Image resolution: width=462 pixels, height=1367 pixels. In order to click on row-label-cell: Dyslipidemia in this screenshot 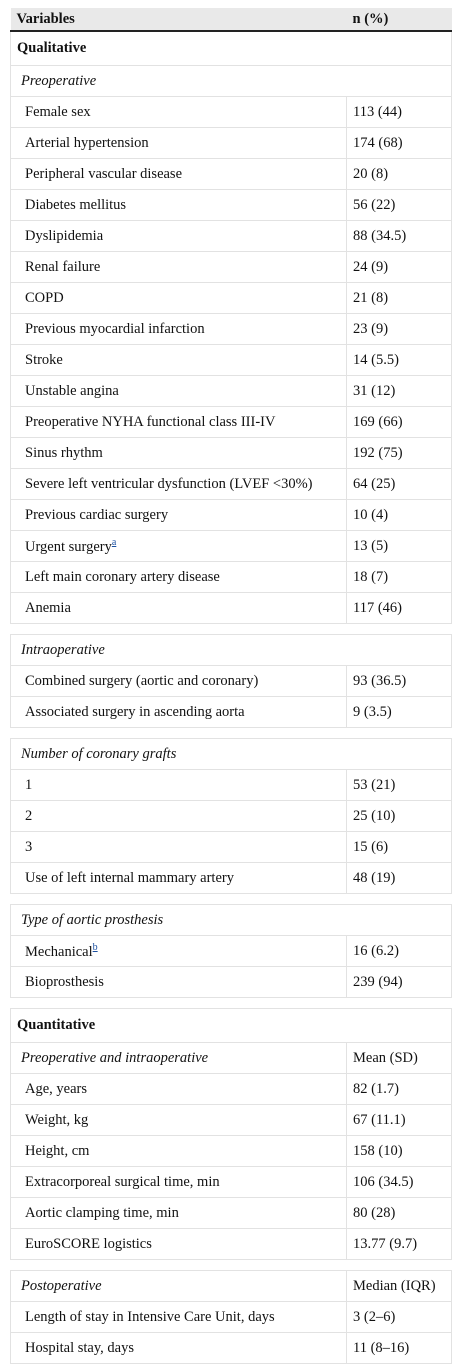, I will do `click(178, 236)`.